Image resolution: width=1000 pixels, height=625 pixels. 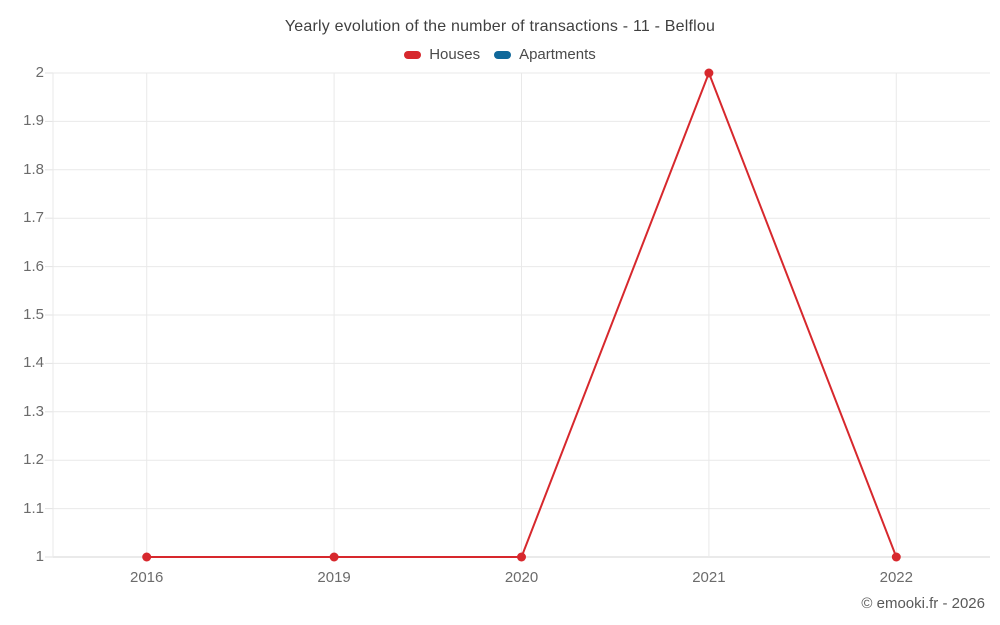 What do you see at coordinates (39, 556) in the screenshot?
I see `y-tick-label: 1` at bounding box center [39, 556].